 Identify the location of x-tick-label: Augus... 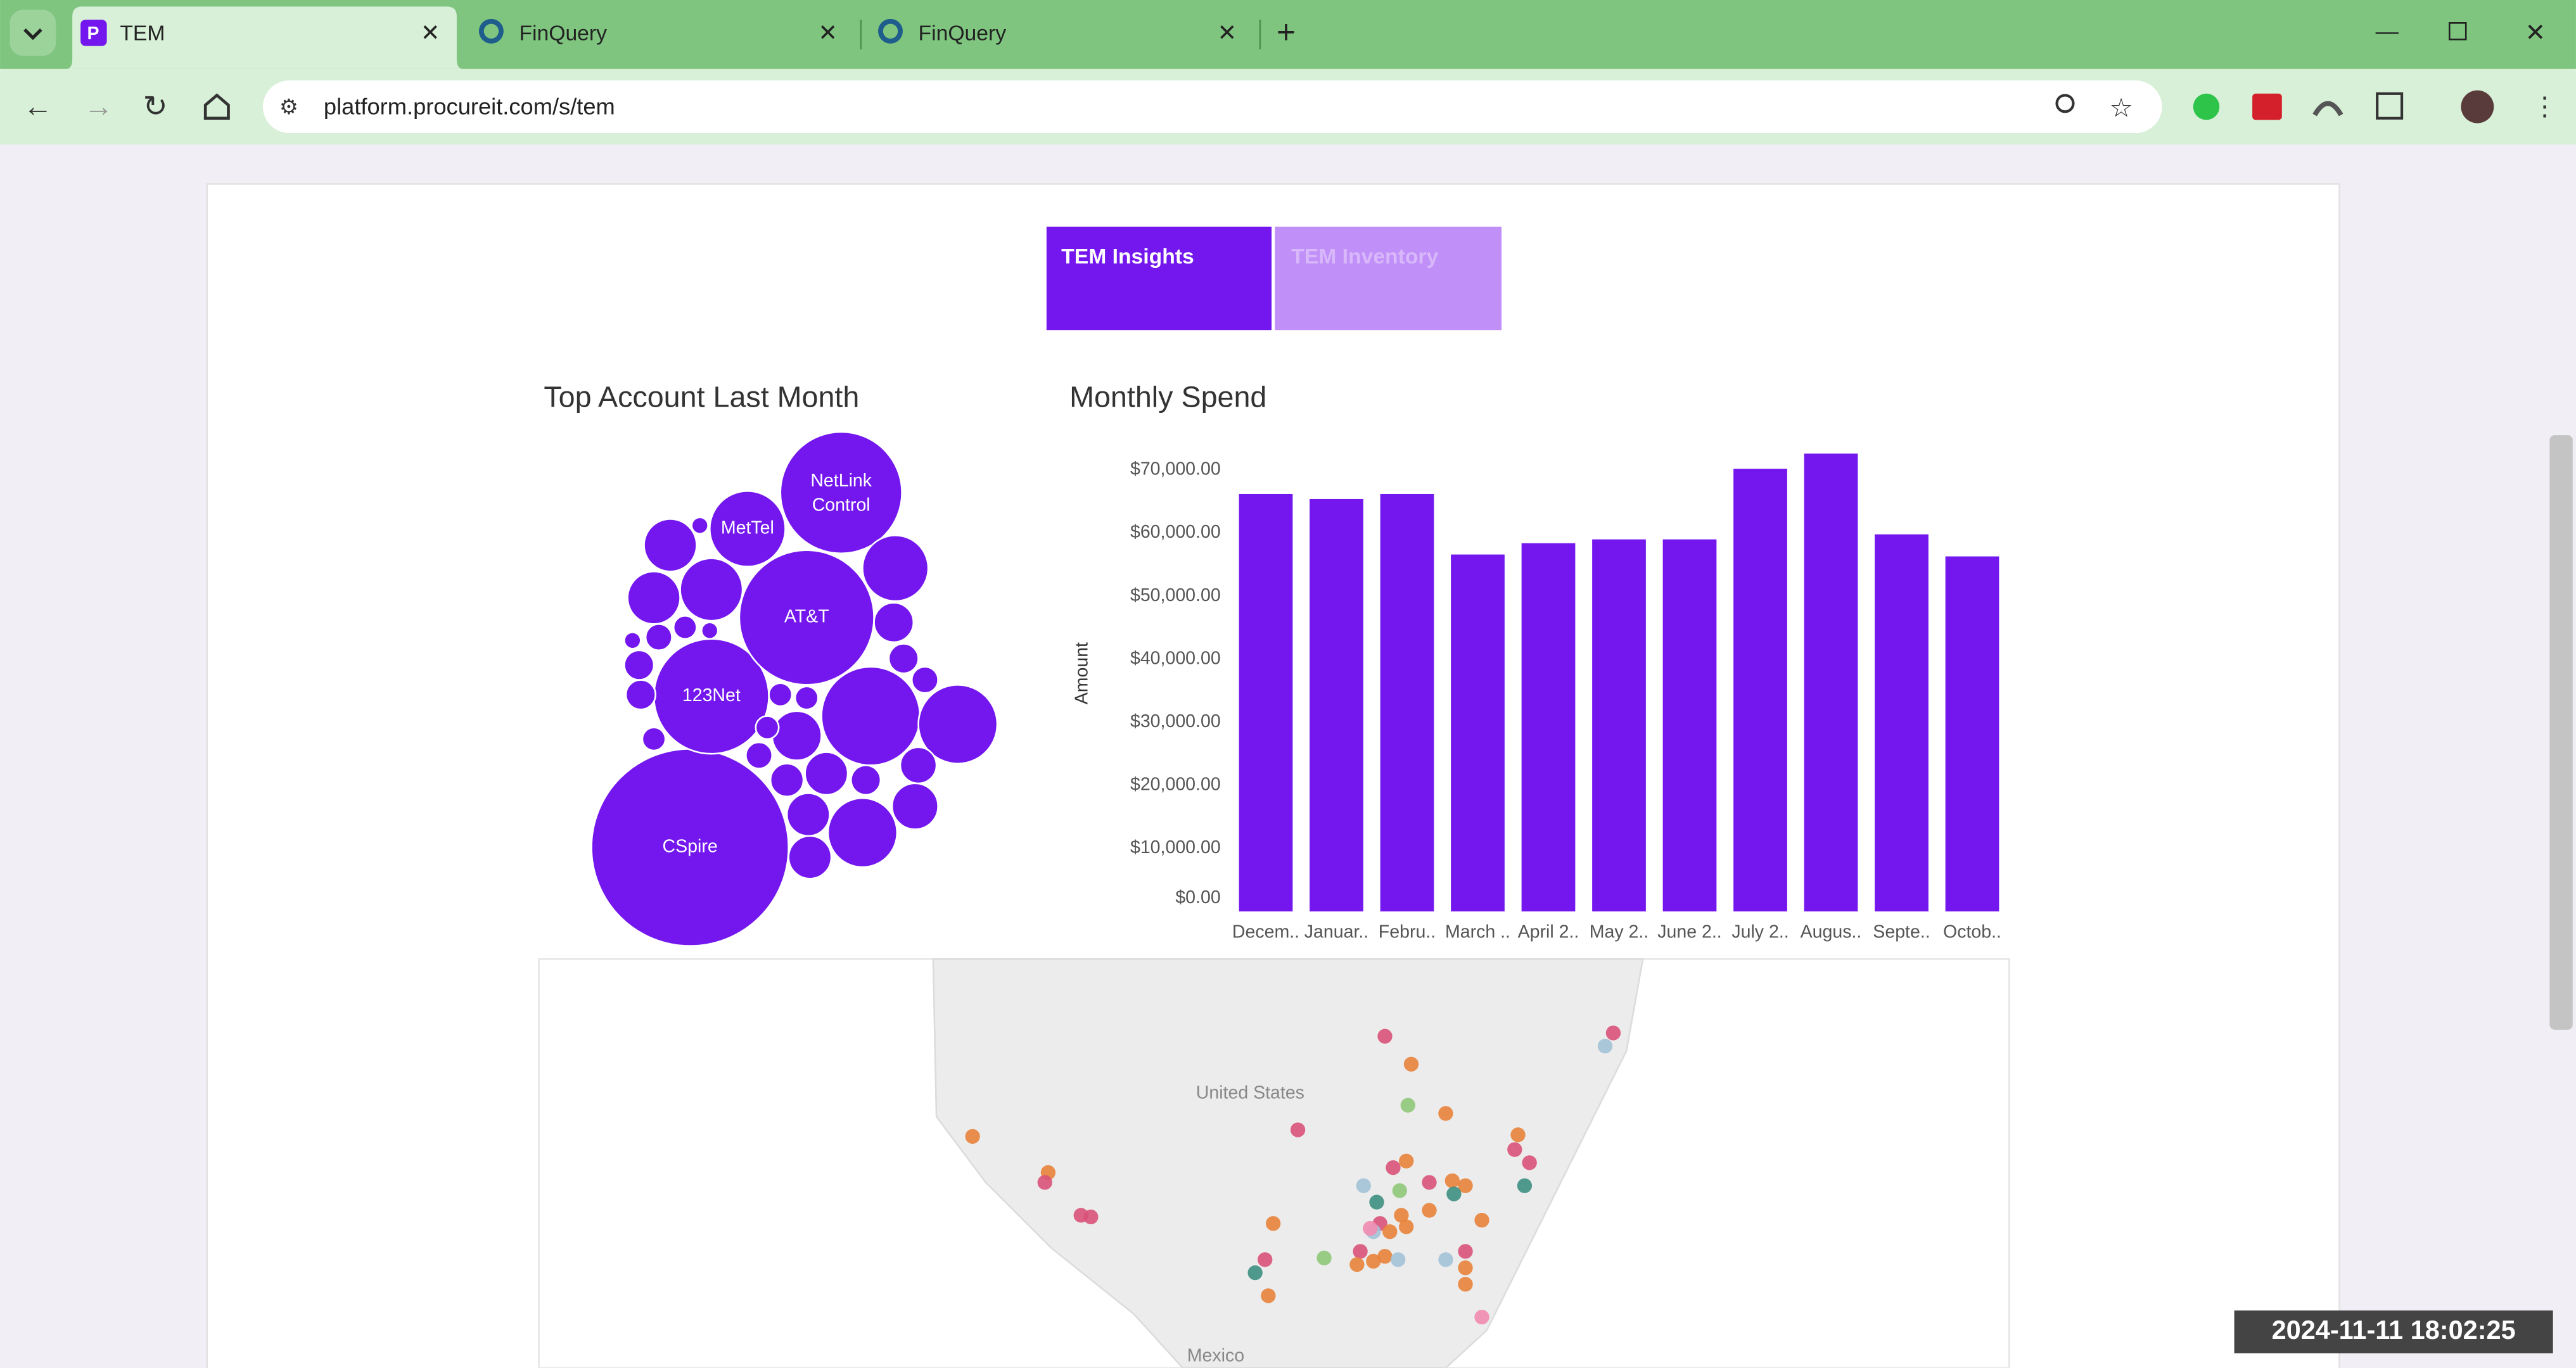
(1832, 932).